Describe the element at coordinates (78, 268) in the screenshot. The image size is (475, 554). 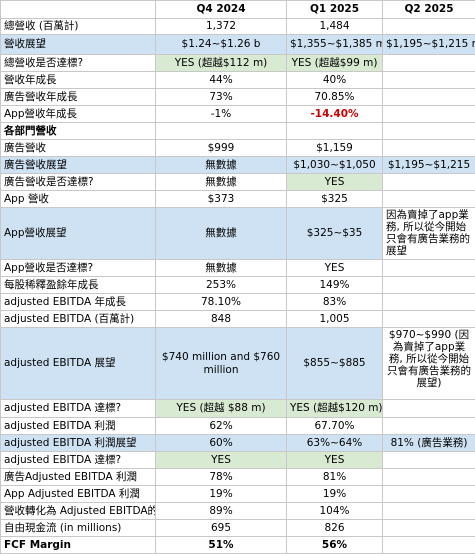
I see `row-label: App營收是否達標?` at that location.